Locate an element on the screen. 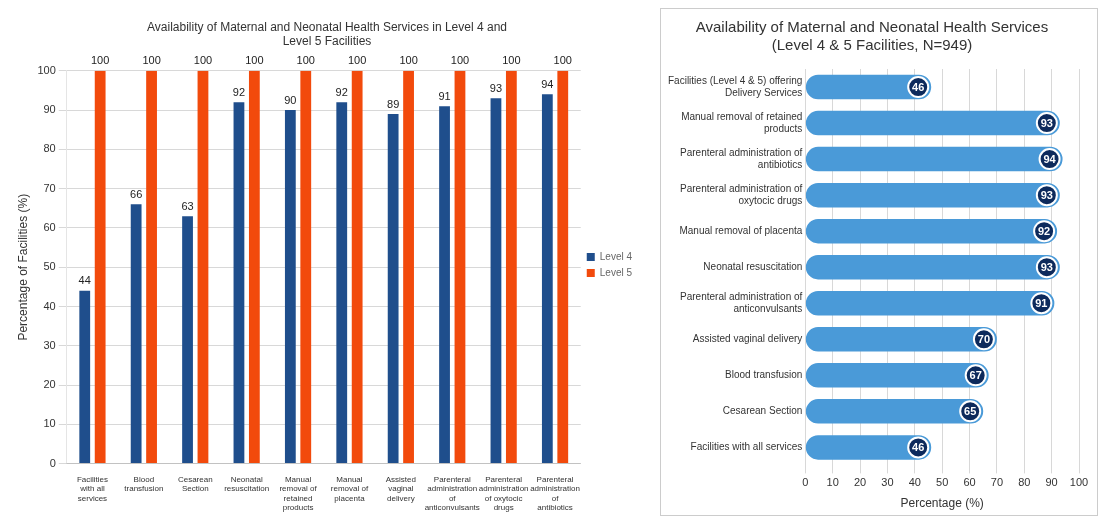  data-label: 70 is located at coordinates (984, 339).